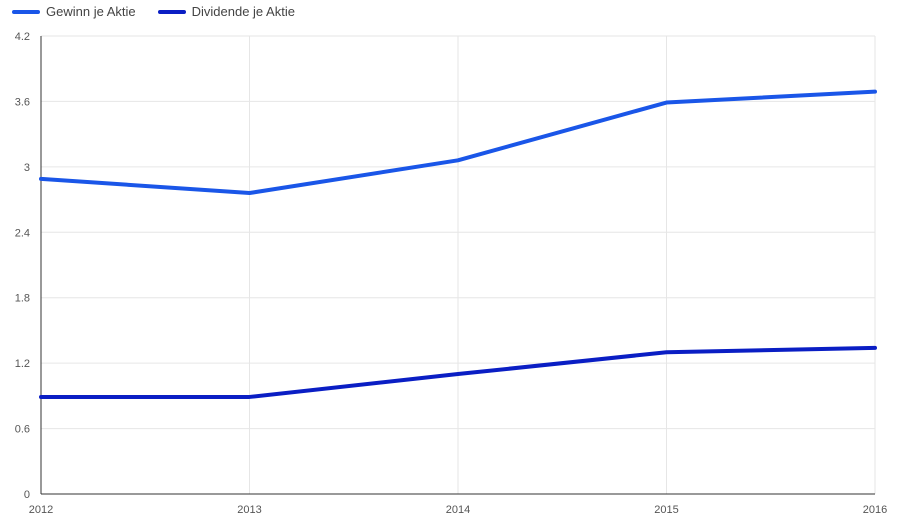 The width and height of the screenshot is (905, 524). Describe the element at coordinates (22, 430) in the screenshot. I see `y-tick-label: 0.6` at that location.